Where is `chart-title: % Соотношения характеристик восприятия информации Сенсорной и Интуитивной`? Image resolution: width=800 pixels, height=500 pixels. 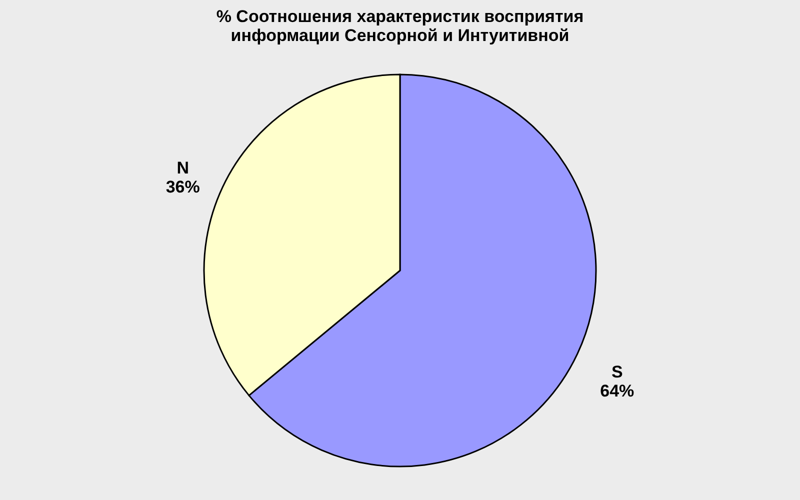
chart-title: % Соотношения характеристик восприятия информации Сенсорной и Интуитивной is located at coordinates (400, 26).